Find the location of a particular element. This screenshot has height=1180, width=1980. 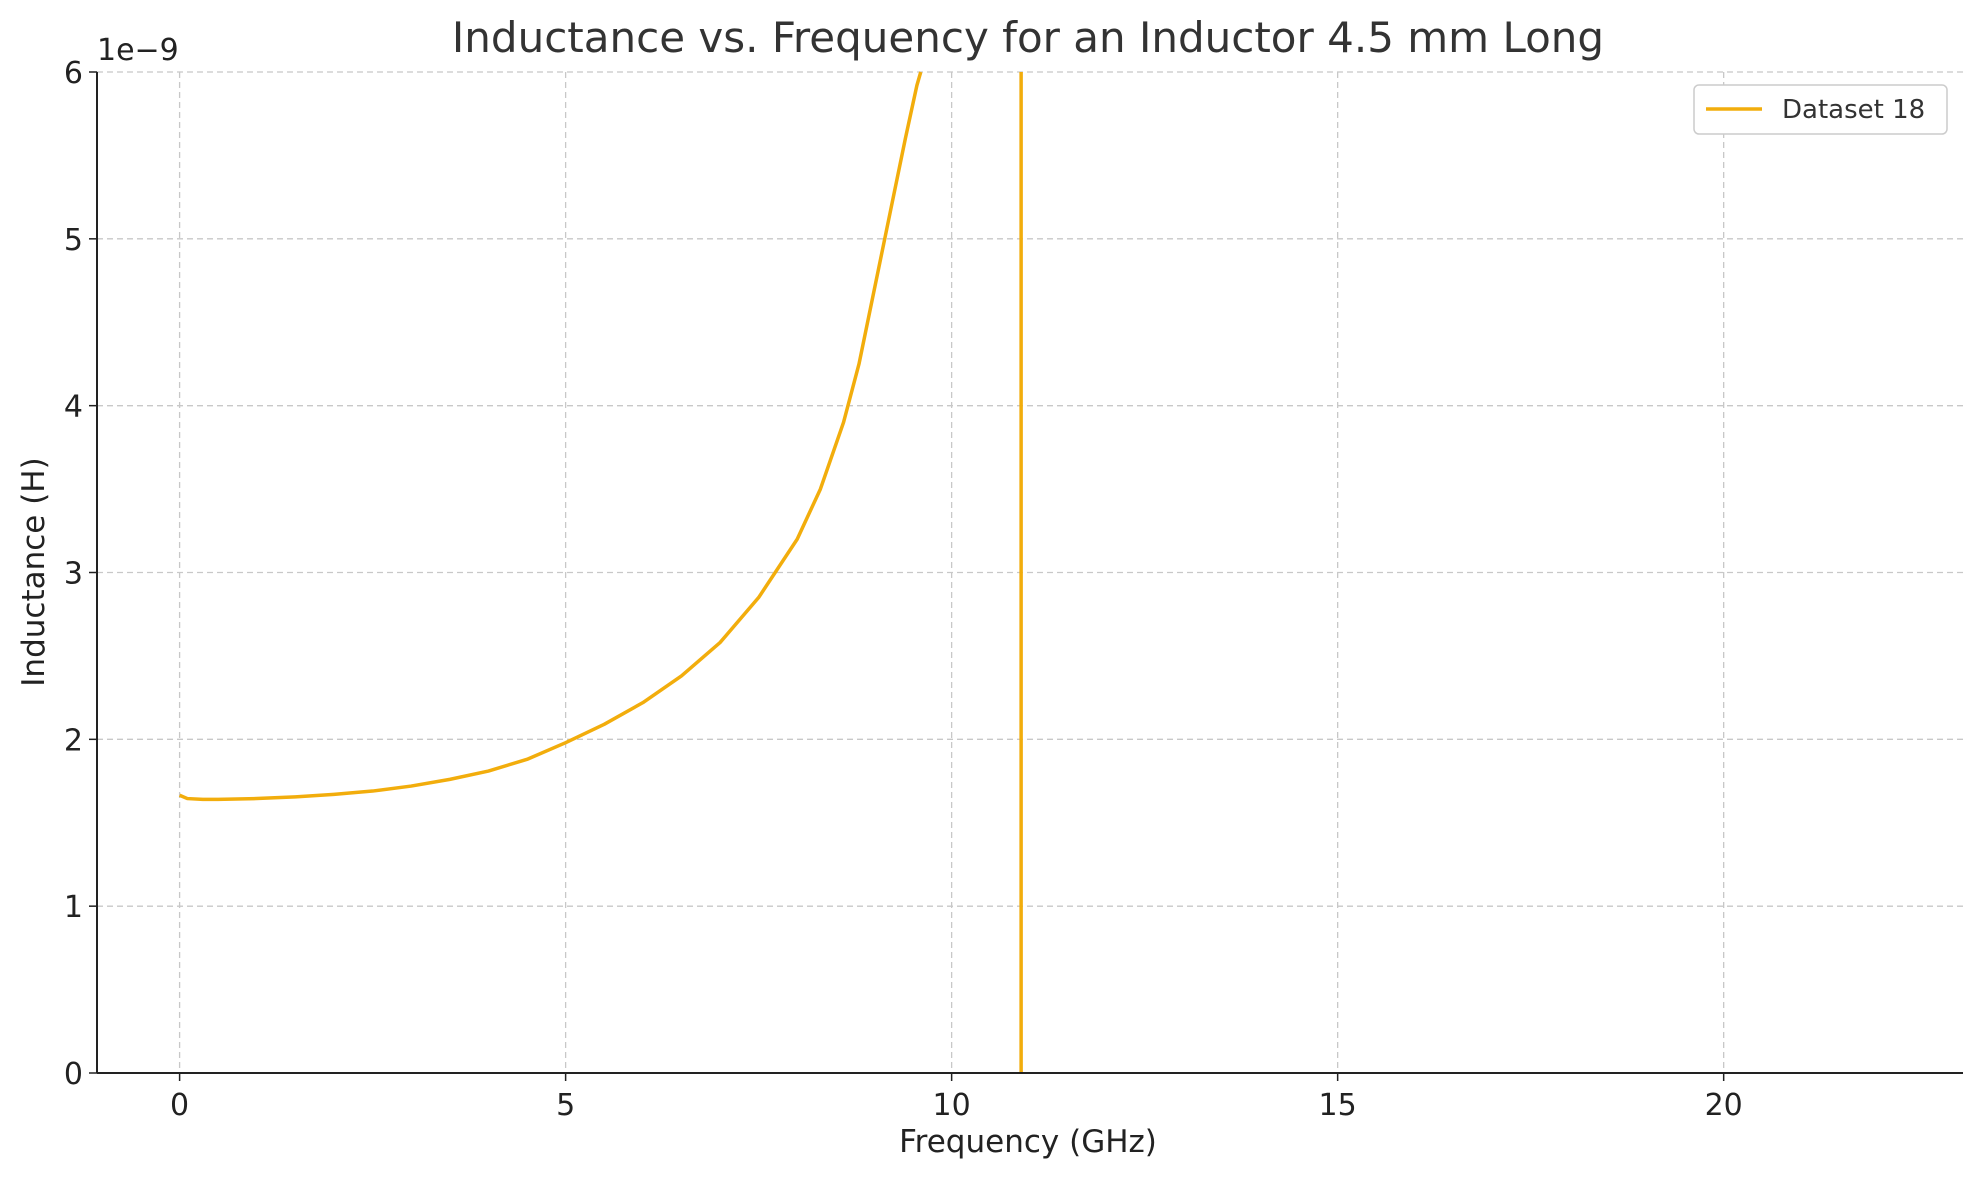

y-tick-label: 4 is located at coordinates (73, 407).